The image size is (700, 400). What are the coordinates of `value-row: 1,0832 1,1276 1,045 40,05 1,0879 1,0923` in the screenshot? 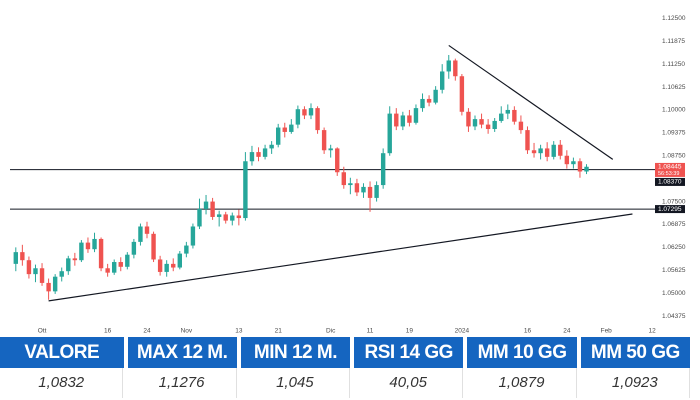 It's located at (345, 383).